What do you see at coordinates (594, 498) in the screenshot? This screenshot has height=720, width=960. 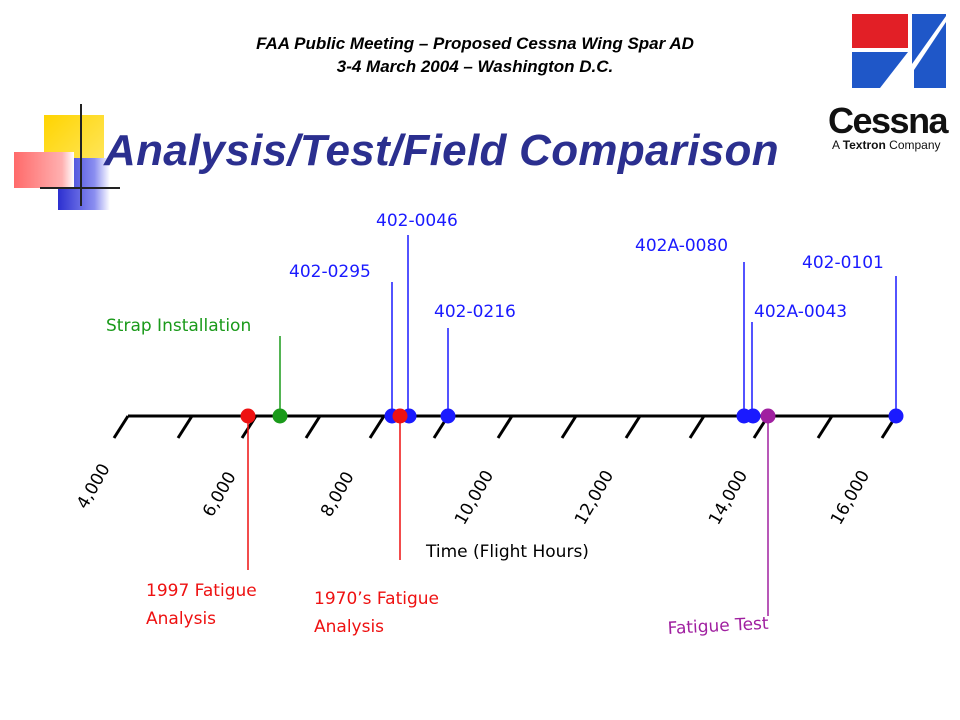 I see `tick-label-12000: 12,000` at bounding box center [594, 498].